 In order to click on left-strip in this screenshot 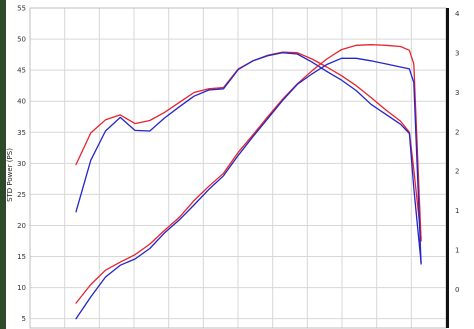, I will do `click(3, 164)`.